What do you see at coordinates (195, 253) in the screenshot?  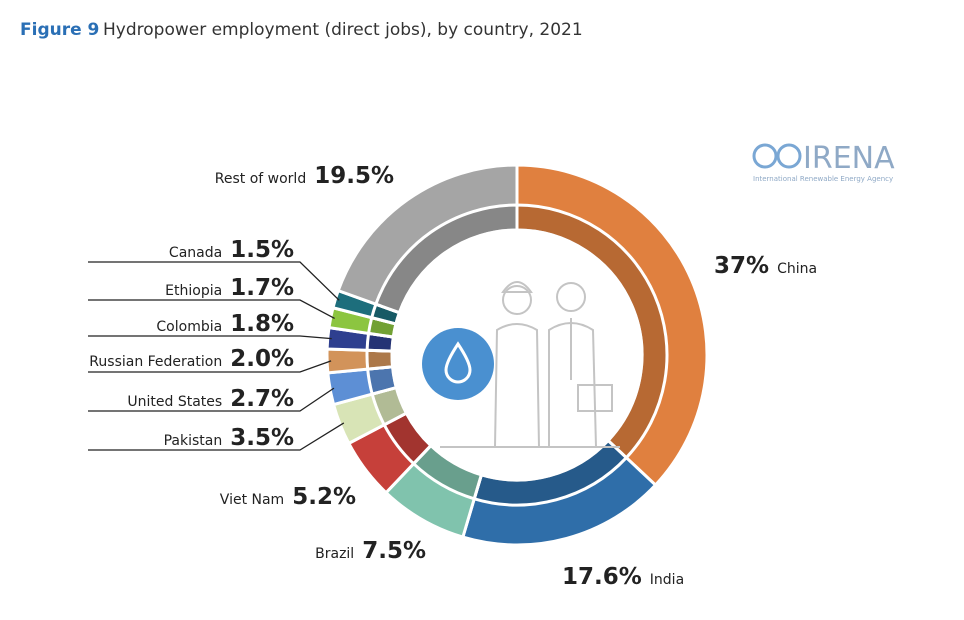 I see `category-label: Canada` at bounding box center [195, 253].